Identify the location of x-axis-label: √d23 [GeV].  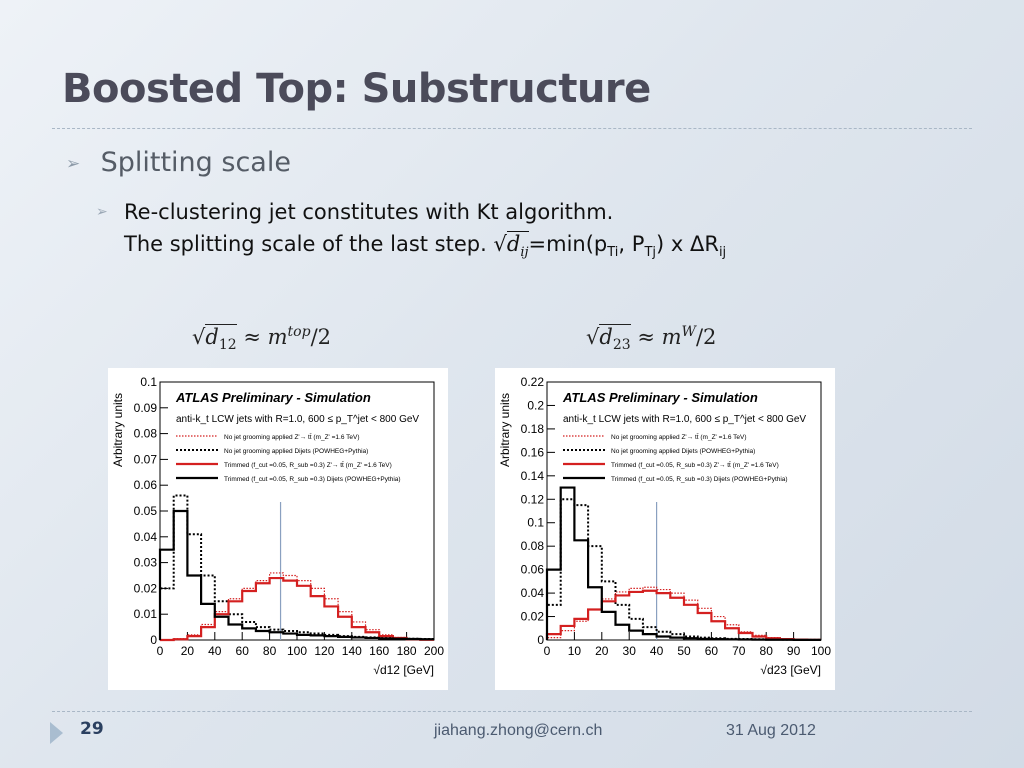
(790, 670).